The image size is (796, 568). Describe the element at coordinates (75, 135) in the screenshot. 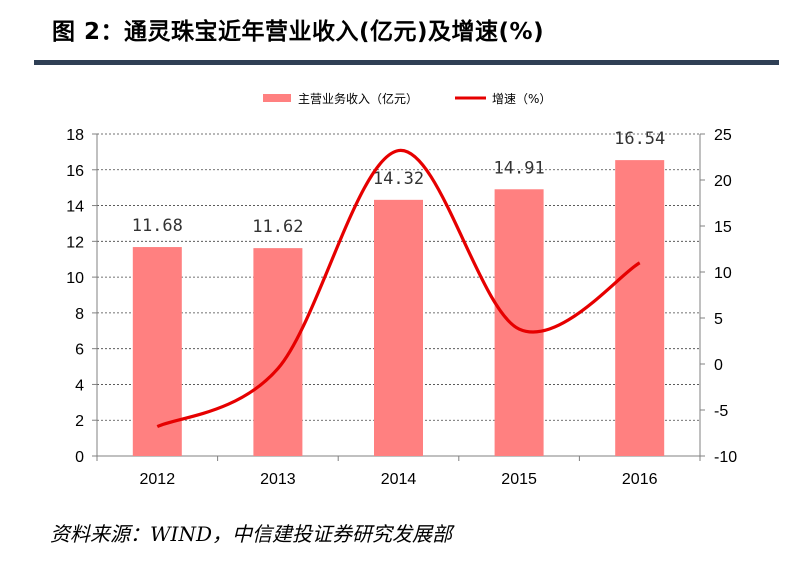

I see `left-axis-tick-label: 18` at that location.